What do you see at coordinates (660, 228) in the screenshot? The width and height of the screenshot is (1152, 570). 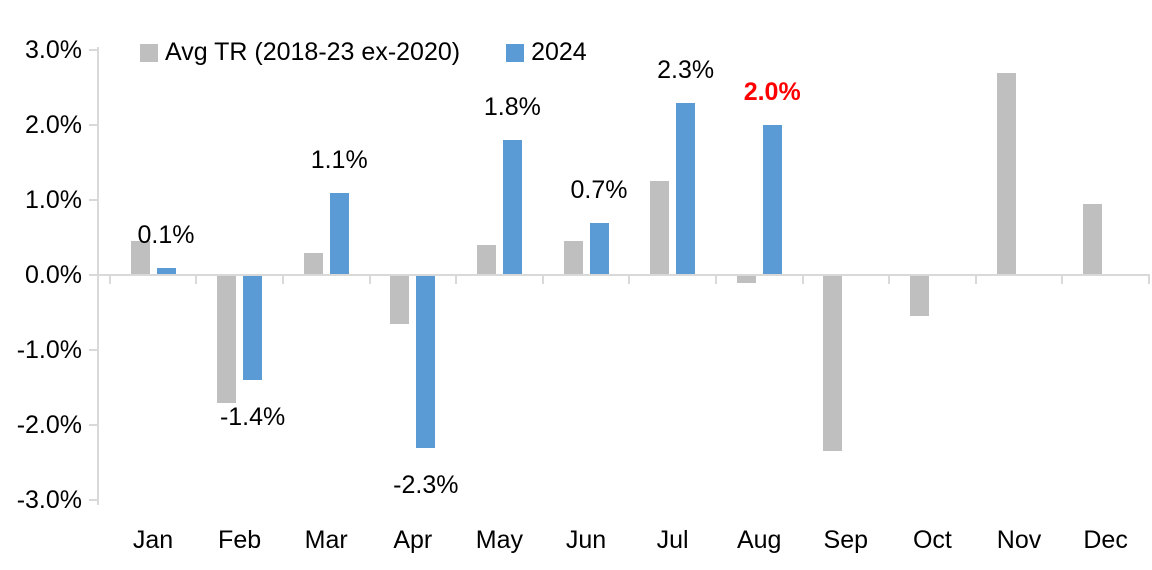 I see `bar-avg-jul` at bounding box center [660, 228].